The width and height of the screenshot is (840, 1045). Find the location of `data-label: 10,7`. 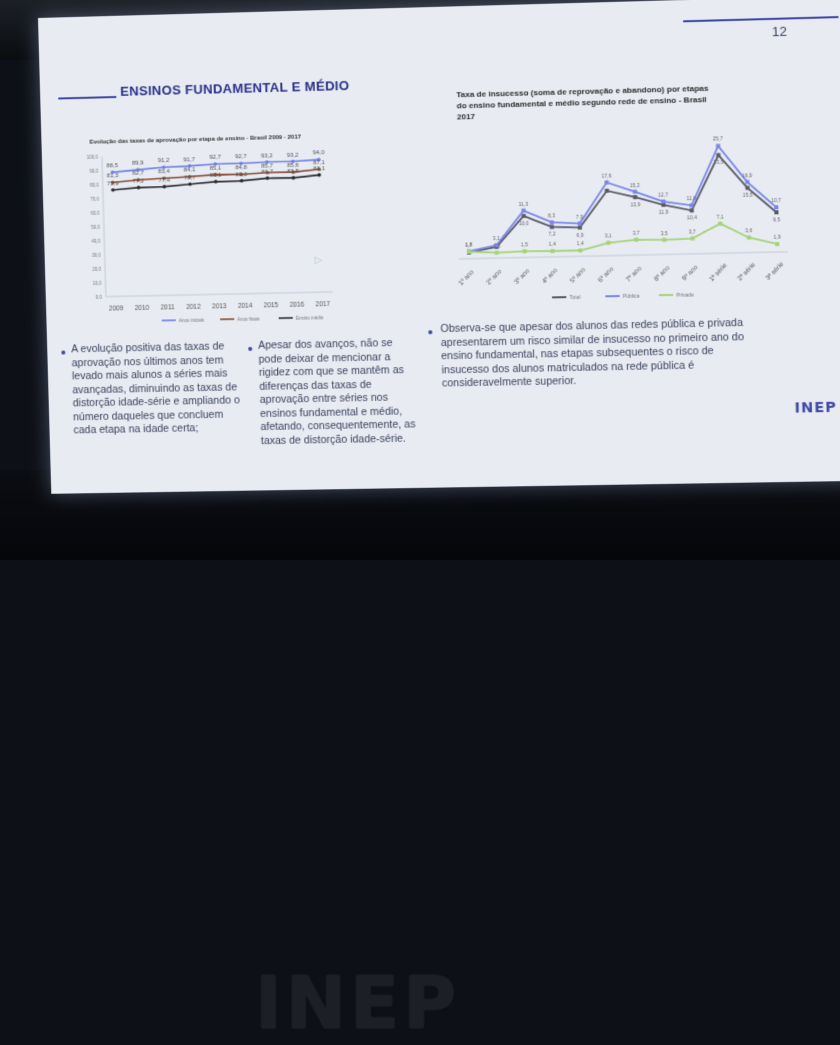

data-label: 10,7 is located at coordinates (776, 201).